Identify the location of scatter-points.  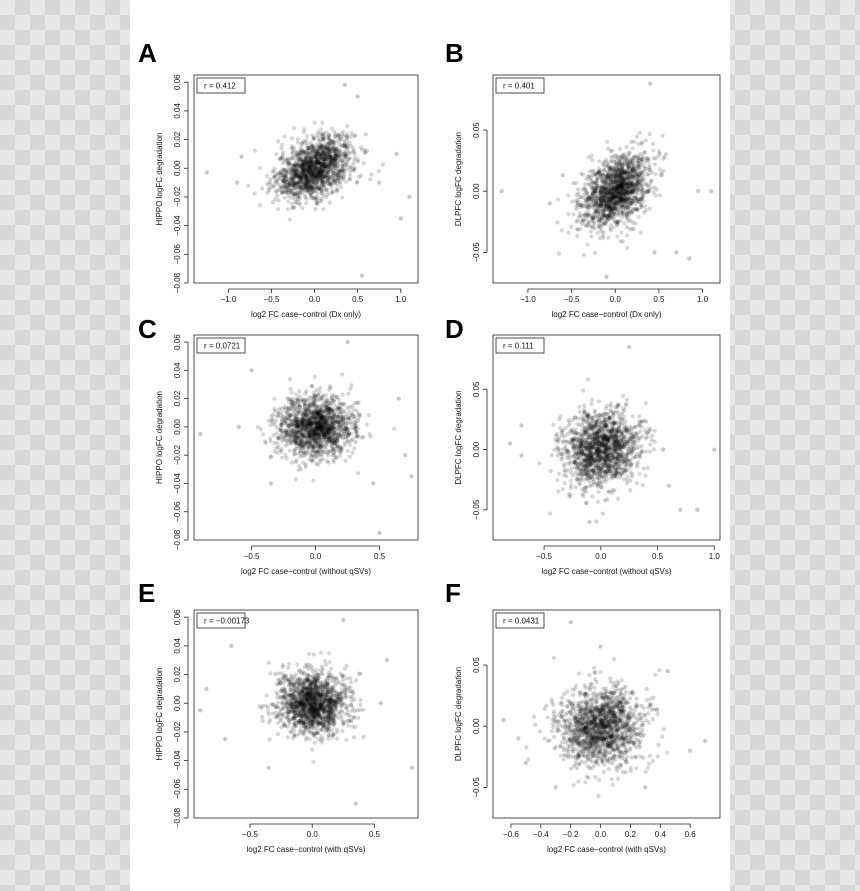
(308, 180).